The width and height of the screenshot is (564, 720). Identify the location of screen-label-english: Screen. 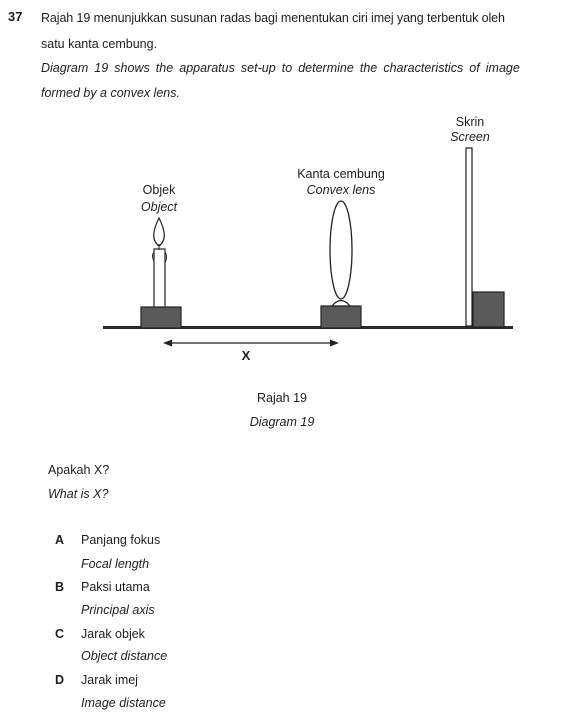
(470, 137).